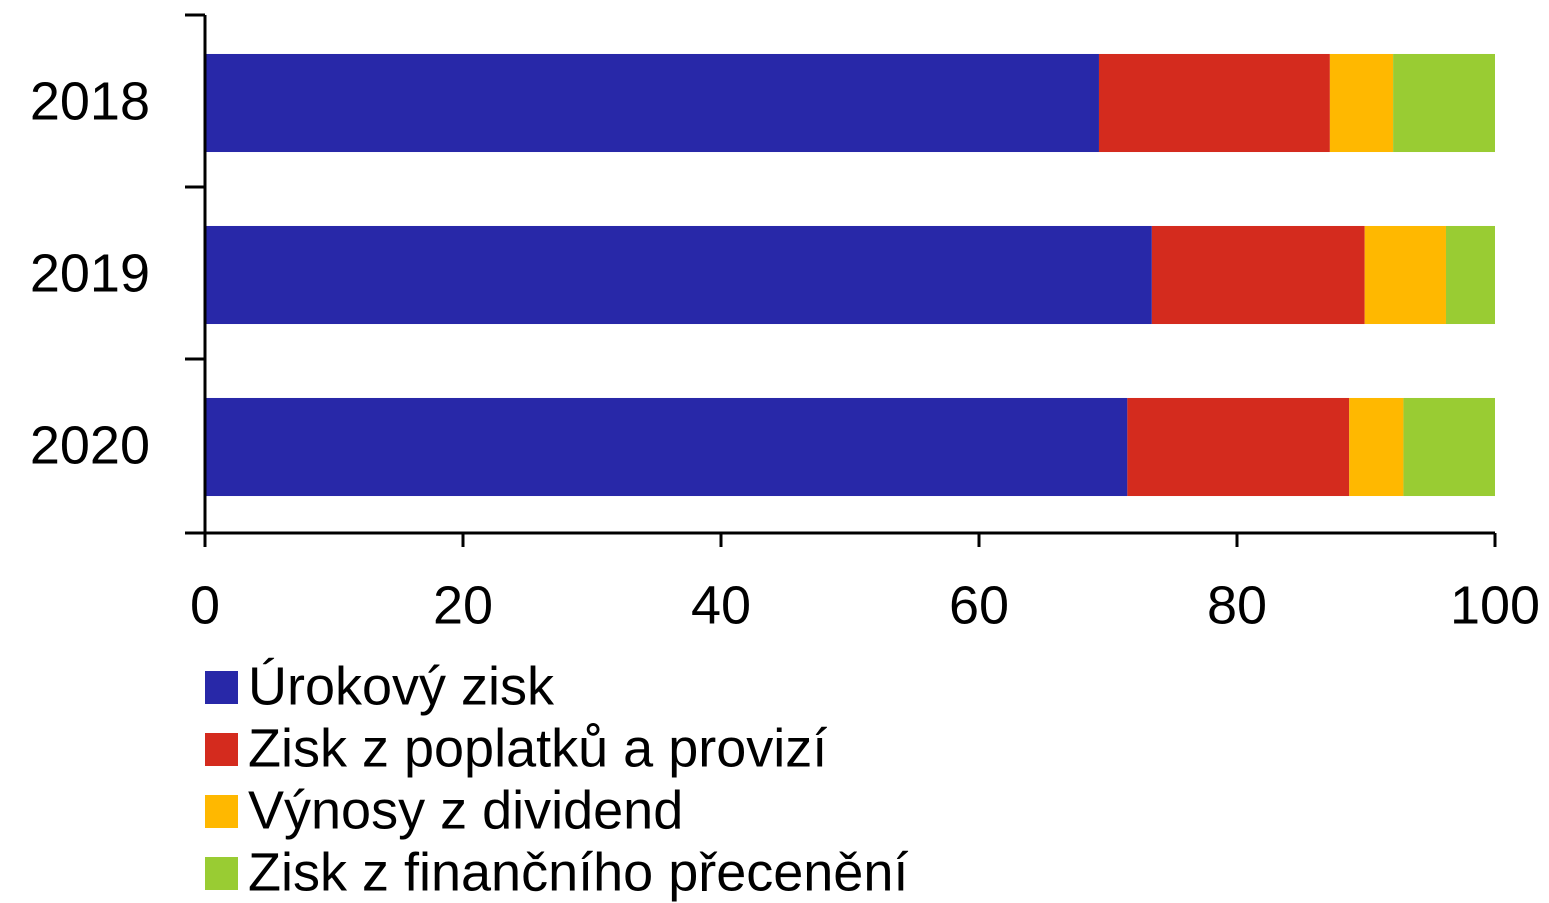  I want to click on x-tick-label: 60, so click(979, 605).